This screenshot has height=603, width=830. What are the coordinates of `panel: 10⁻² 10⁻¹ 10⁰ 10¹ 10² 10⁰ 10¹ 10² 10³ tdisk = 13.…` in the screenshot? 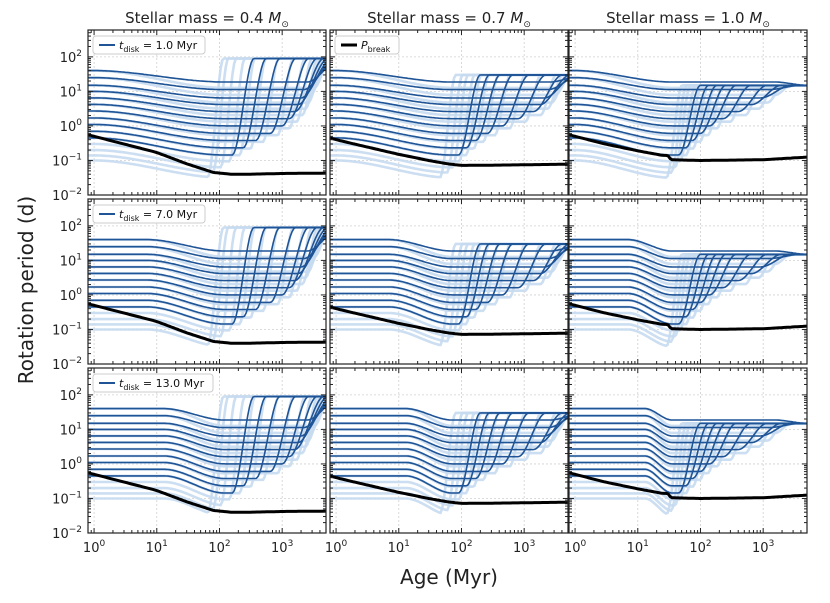 It's located at (189, 461).